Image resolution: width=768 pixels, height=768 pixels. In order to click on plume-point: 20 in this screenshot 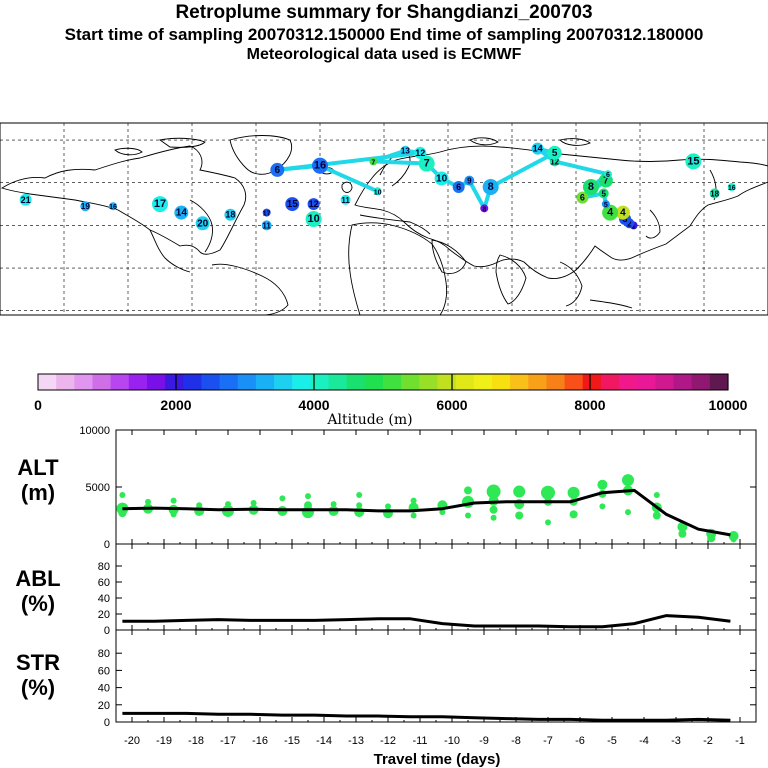, I will do `click(202, 223)`.